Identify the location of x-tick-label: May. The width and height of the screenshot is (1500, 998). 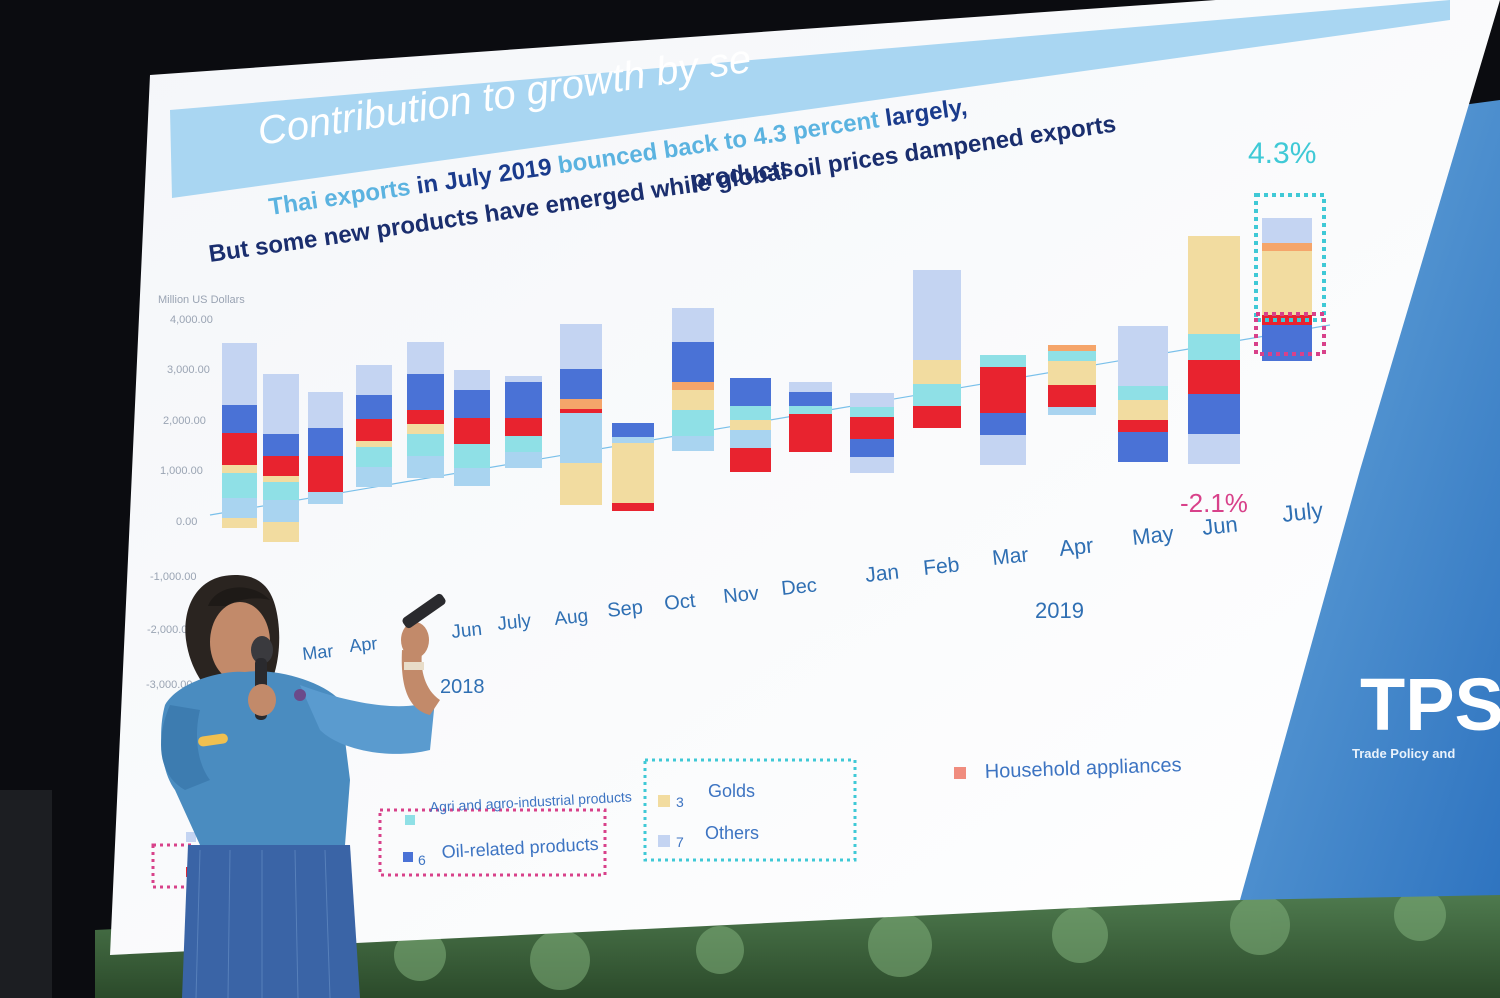
(1153, 535).